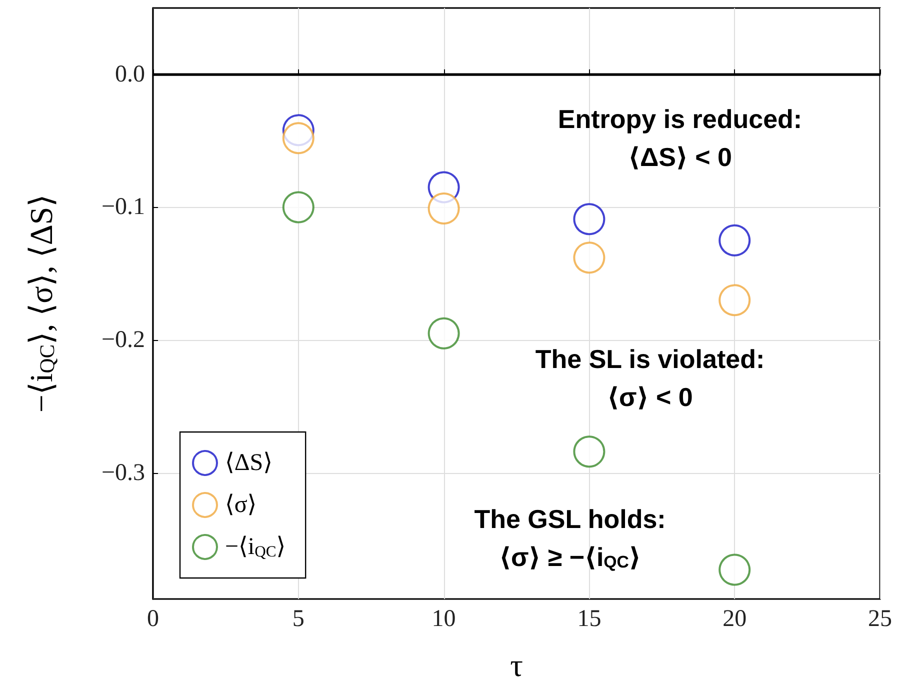 The image size is (900, 686). What do you see at coordinates (517, 665) in the screenshot?
I see `x-axis-title: τ` at bounding box center [517, 665].